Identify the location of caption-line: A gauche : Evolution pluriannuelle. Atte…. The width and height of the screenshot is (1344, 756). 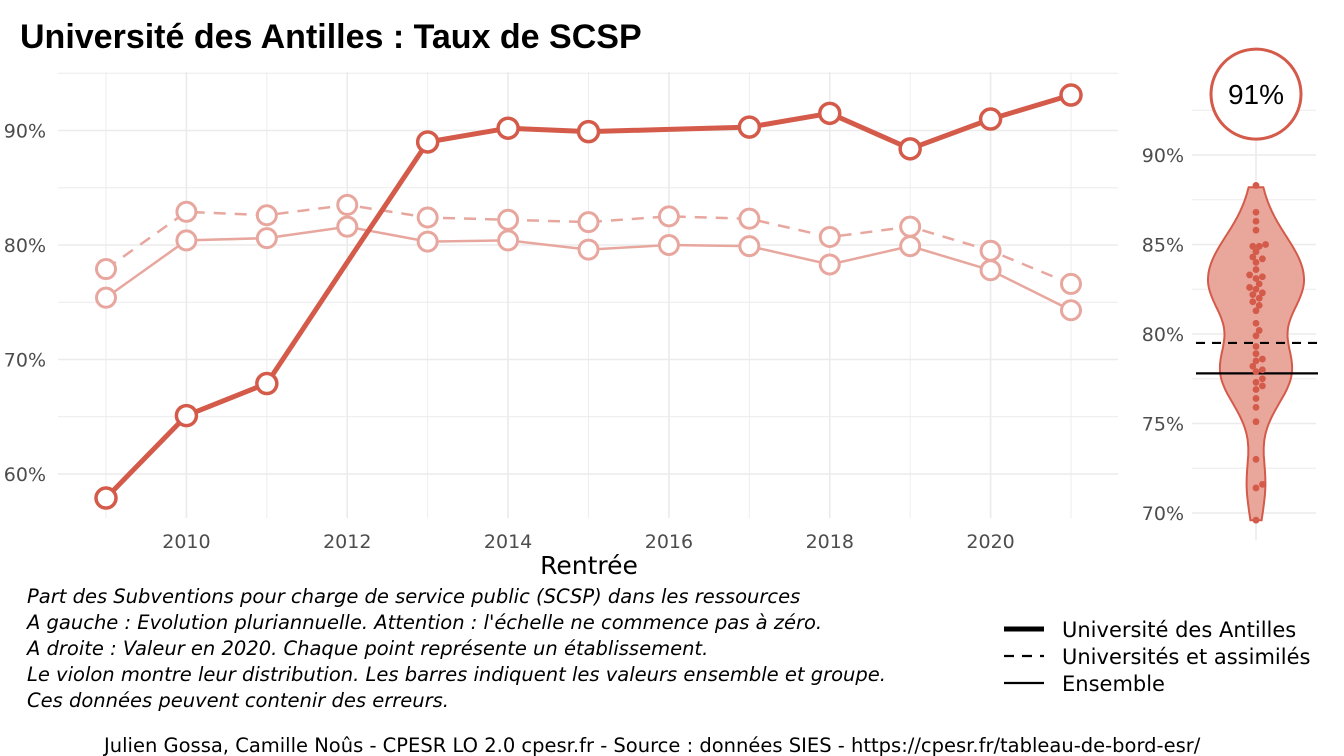
(423, 622).